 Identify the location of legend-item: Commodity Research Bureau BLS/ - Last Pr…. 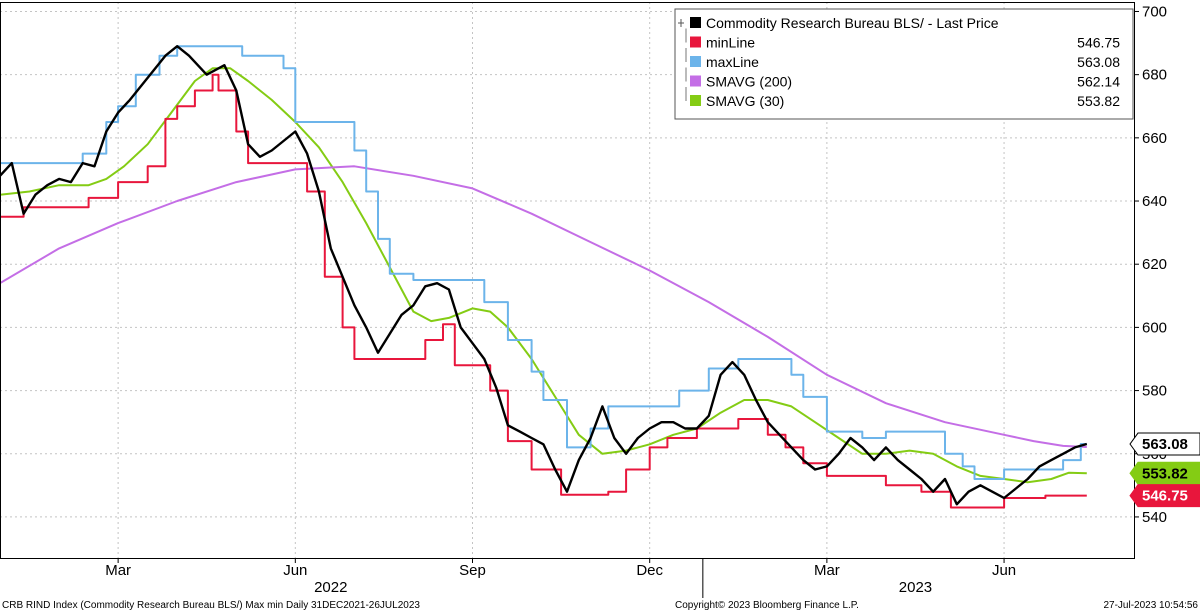
(838, 23).